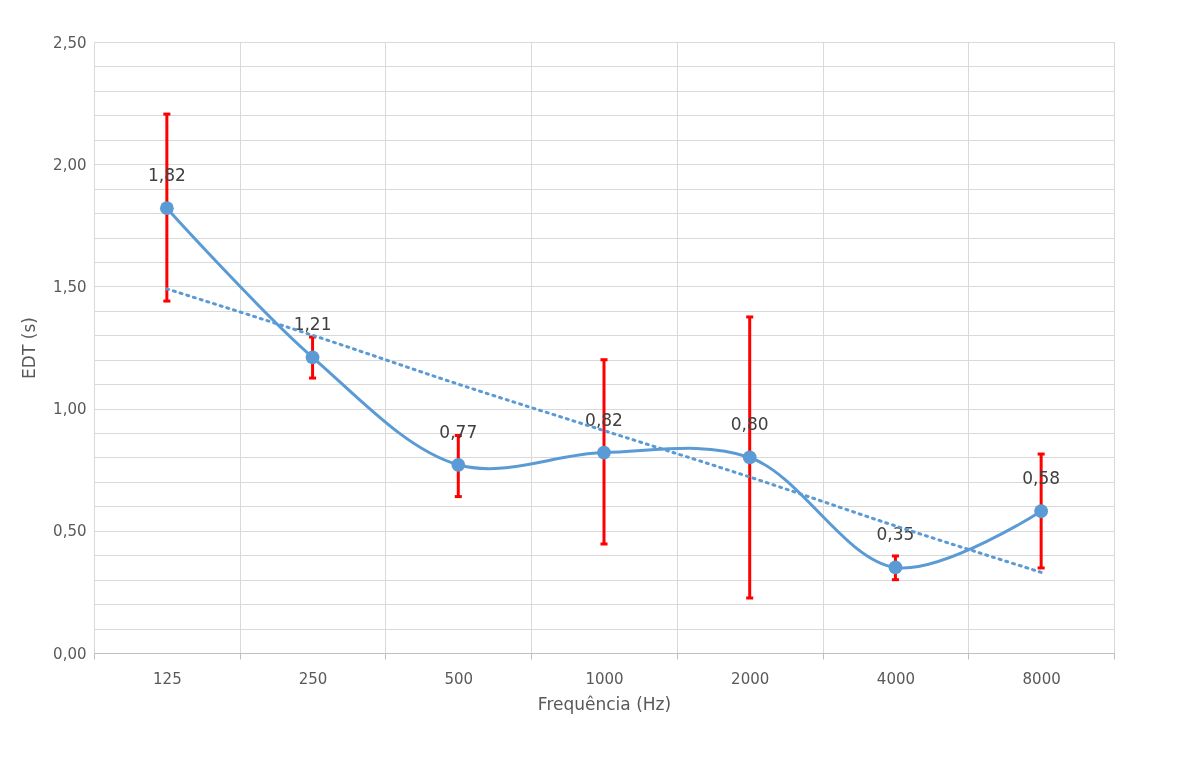 The width and height of the screenshot is (1197, 762). What do you see at coordinates (313, 678) in the screenshot?
I see `x-tick-label: 250` at bounding box center [313, 678].